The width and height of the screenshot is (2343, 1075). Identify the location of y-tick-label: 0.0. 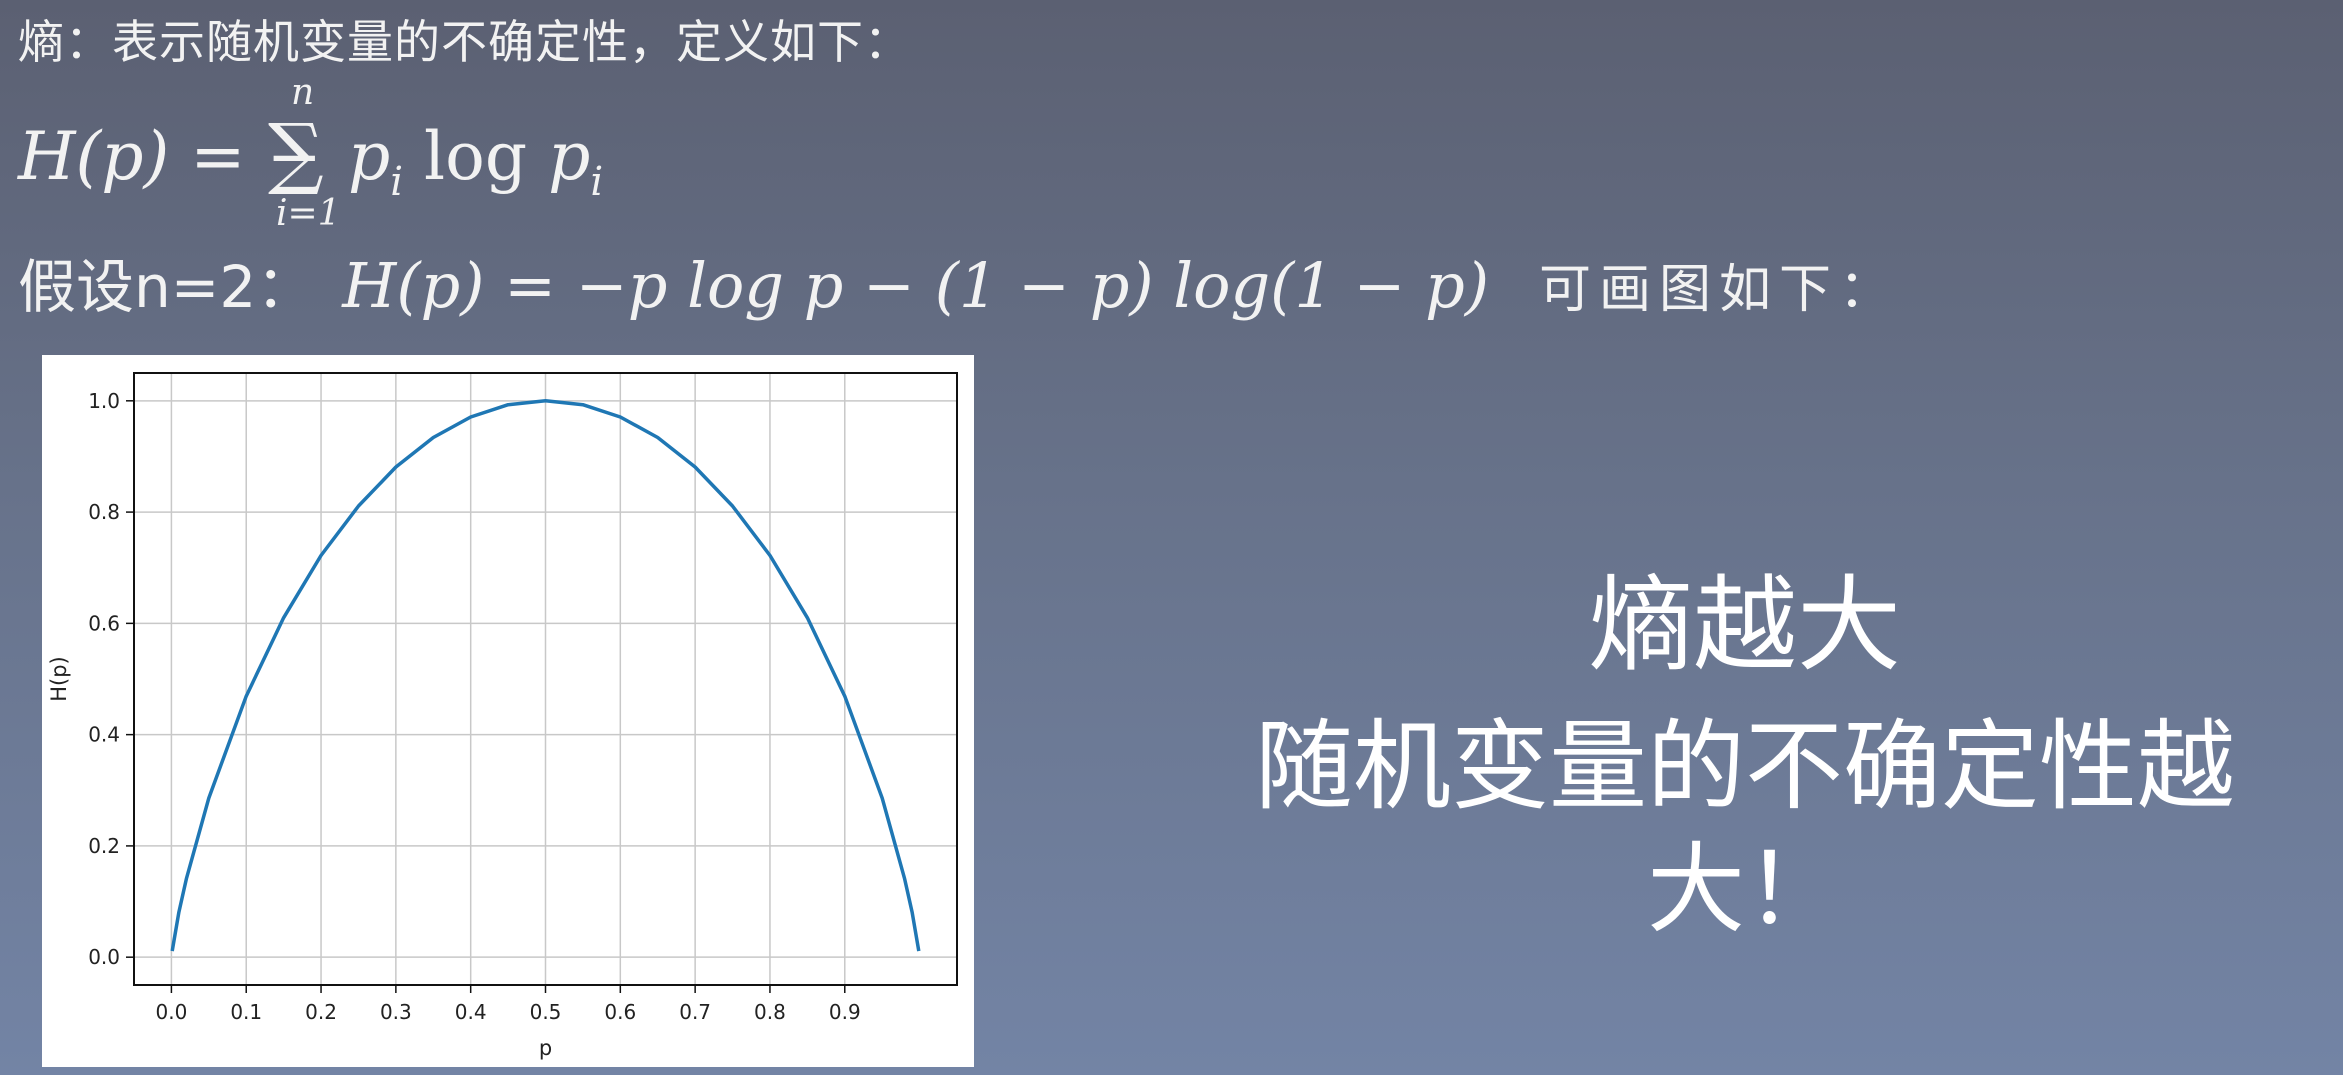
(104, 957).